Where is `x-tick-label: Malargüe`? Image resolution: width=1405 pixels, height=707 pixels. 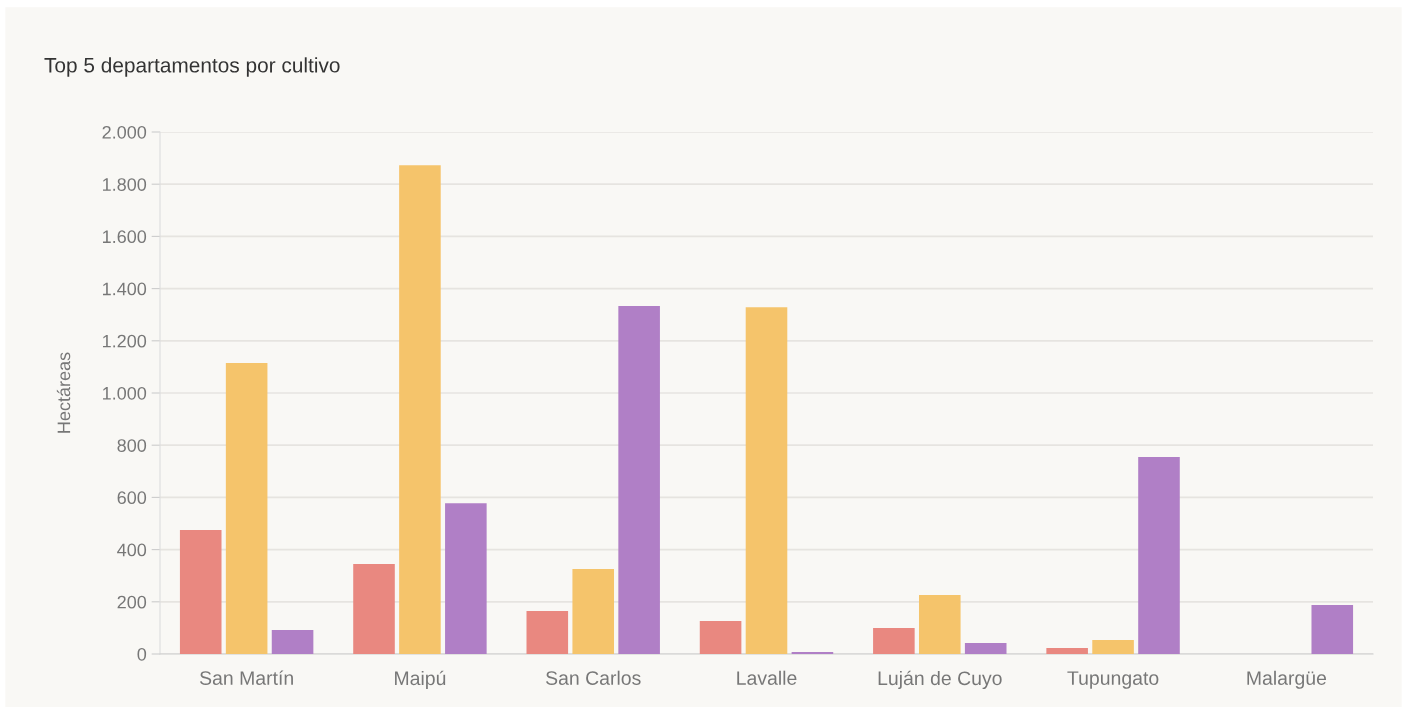
x-tick-label: Malargüe is located at coordinates (1287, 679).